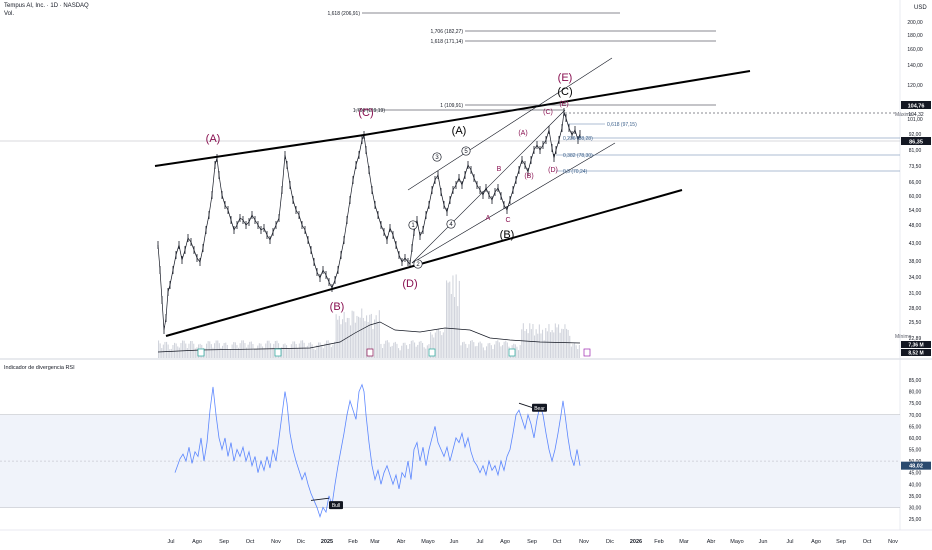  What do you see at coordinates (170, 542) in the screenshot?
I see `time-tick-label: Jul` at bounding box center [170, 542].